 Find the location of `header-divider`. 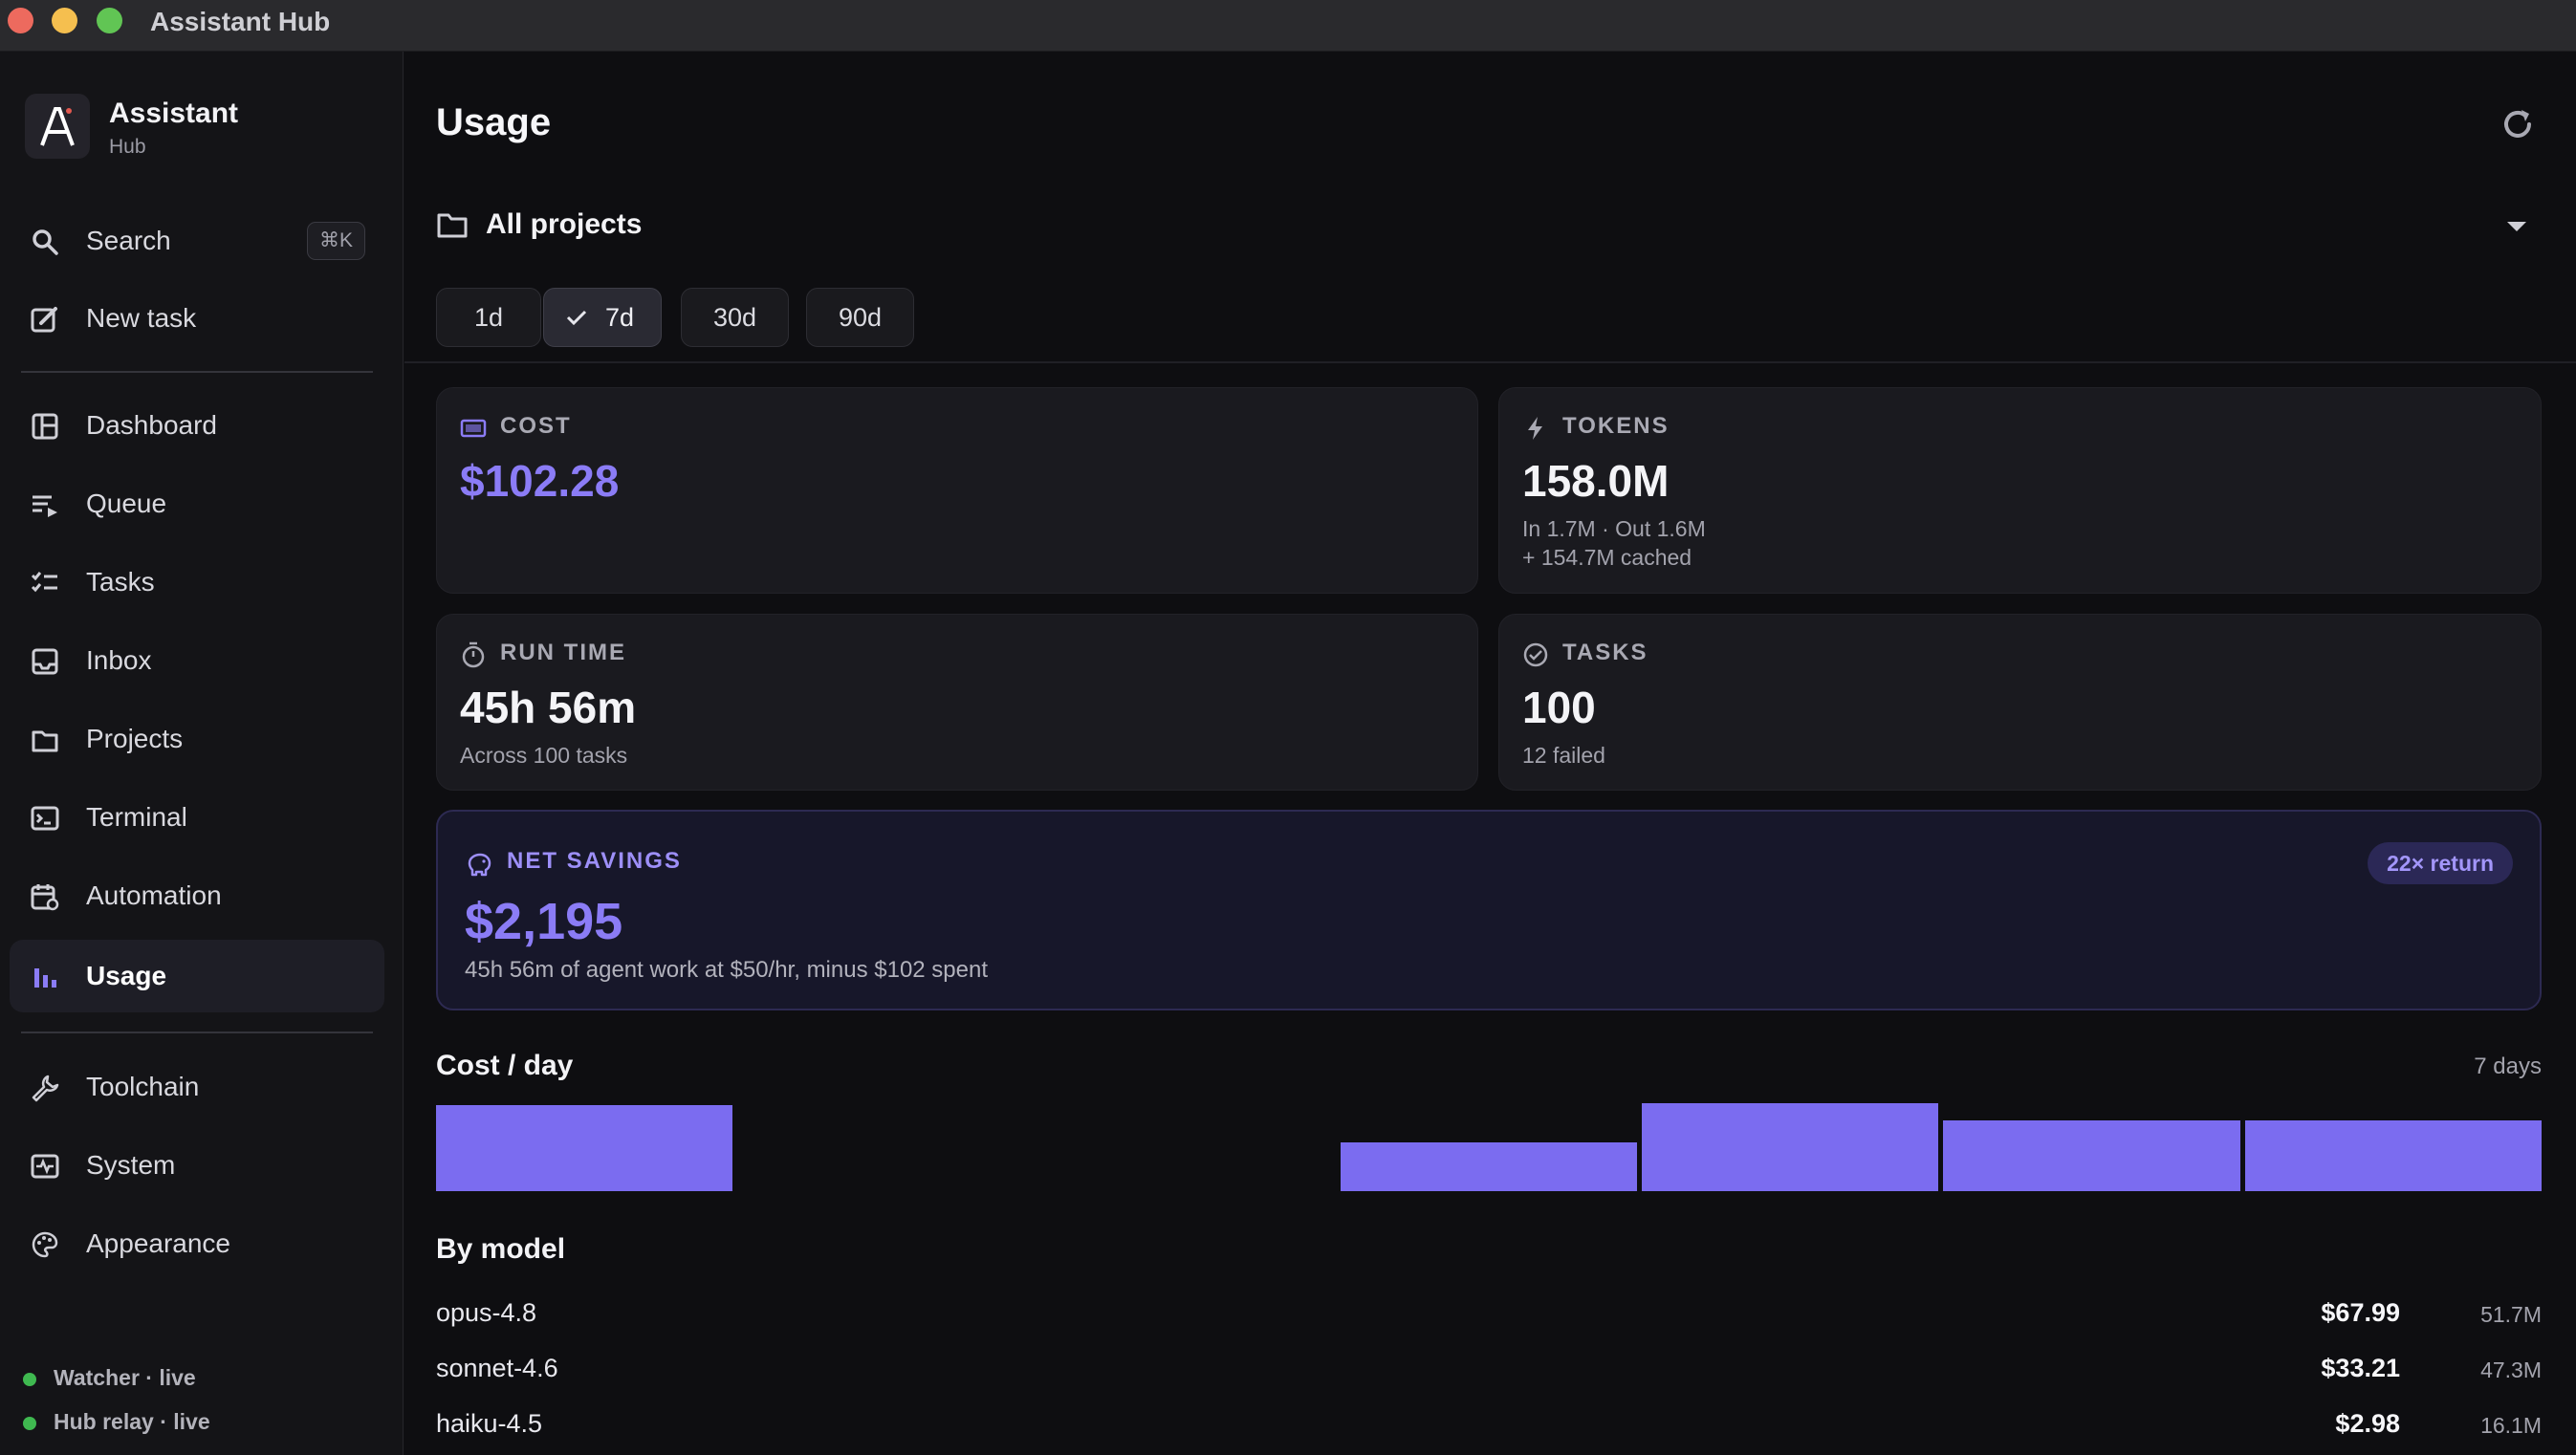

header-divider is located at coordinates (1490, 362).